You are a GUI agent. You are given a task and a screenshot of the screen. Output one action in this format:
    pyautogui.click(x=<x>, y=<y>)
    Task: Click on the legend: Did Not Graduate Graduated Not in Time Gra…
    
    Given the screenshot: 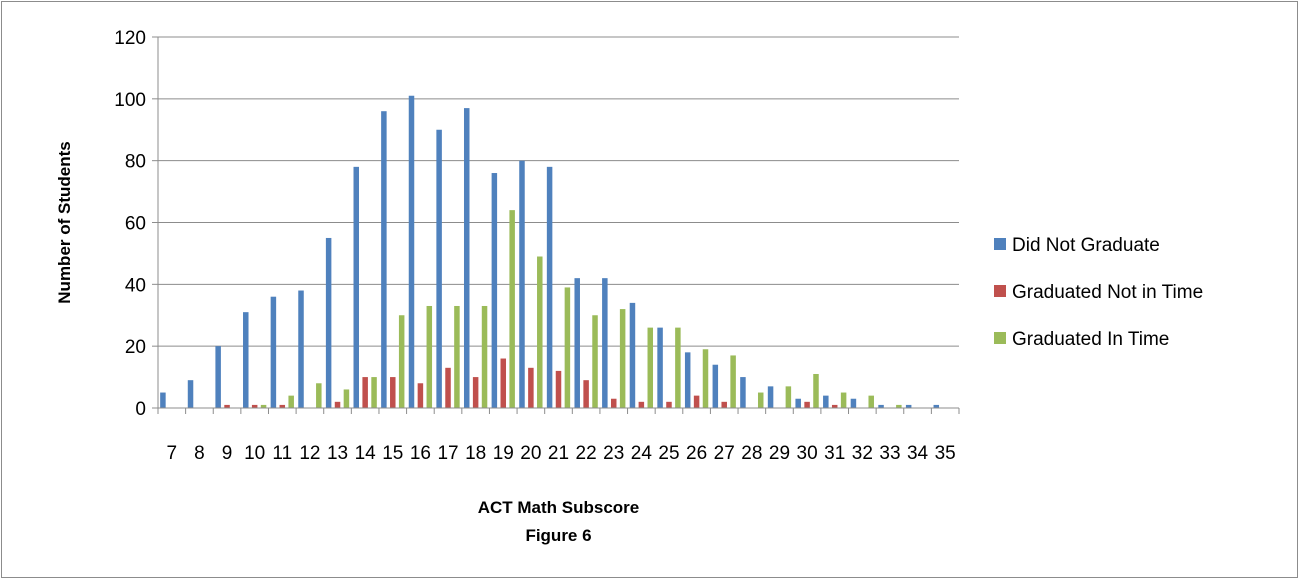 What is the action you would take?
    pyautogui.click(x=1098, y=292)
    